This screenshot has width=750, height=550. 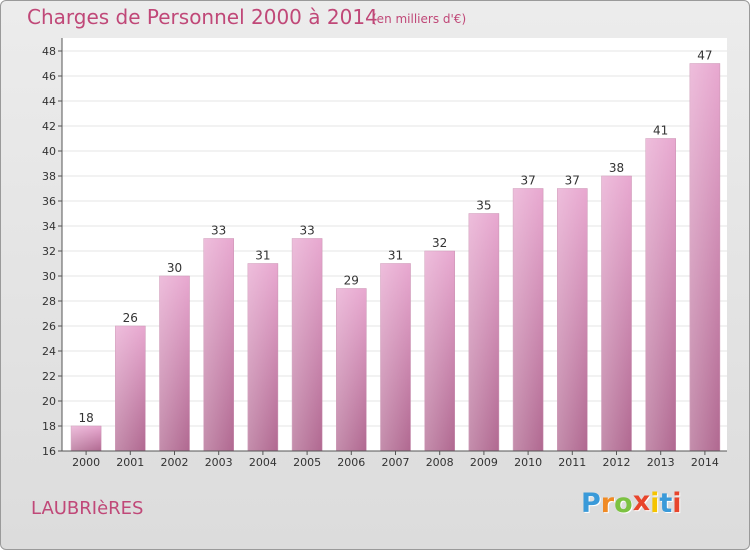 I want to click on x-tick-label-2005: 2005, so click(x=307, y=462).